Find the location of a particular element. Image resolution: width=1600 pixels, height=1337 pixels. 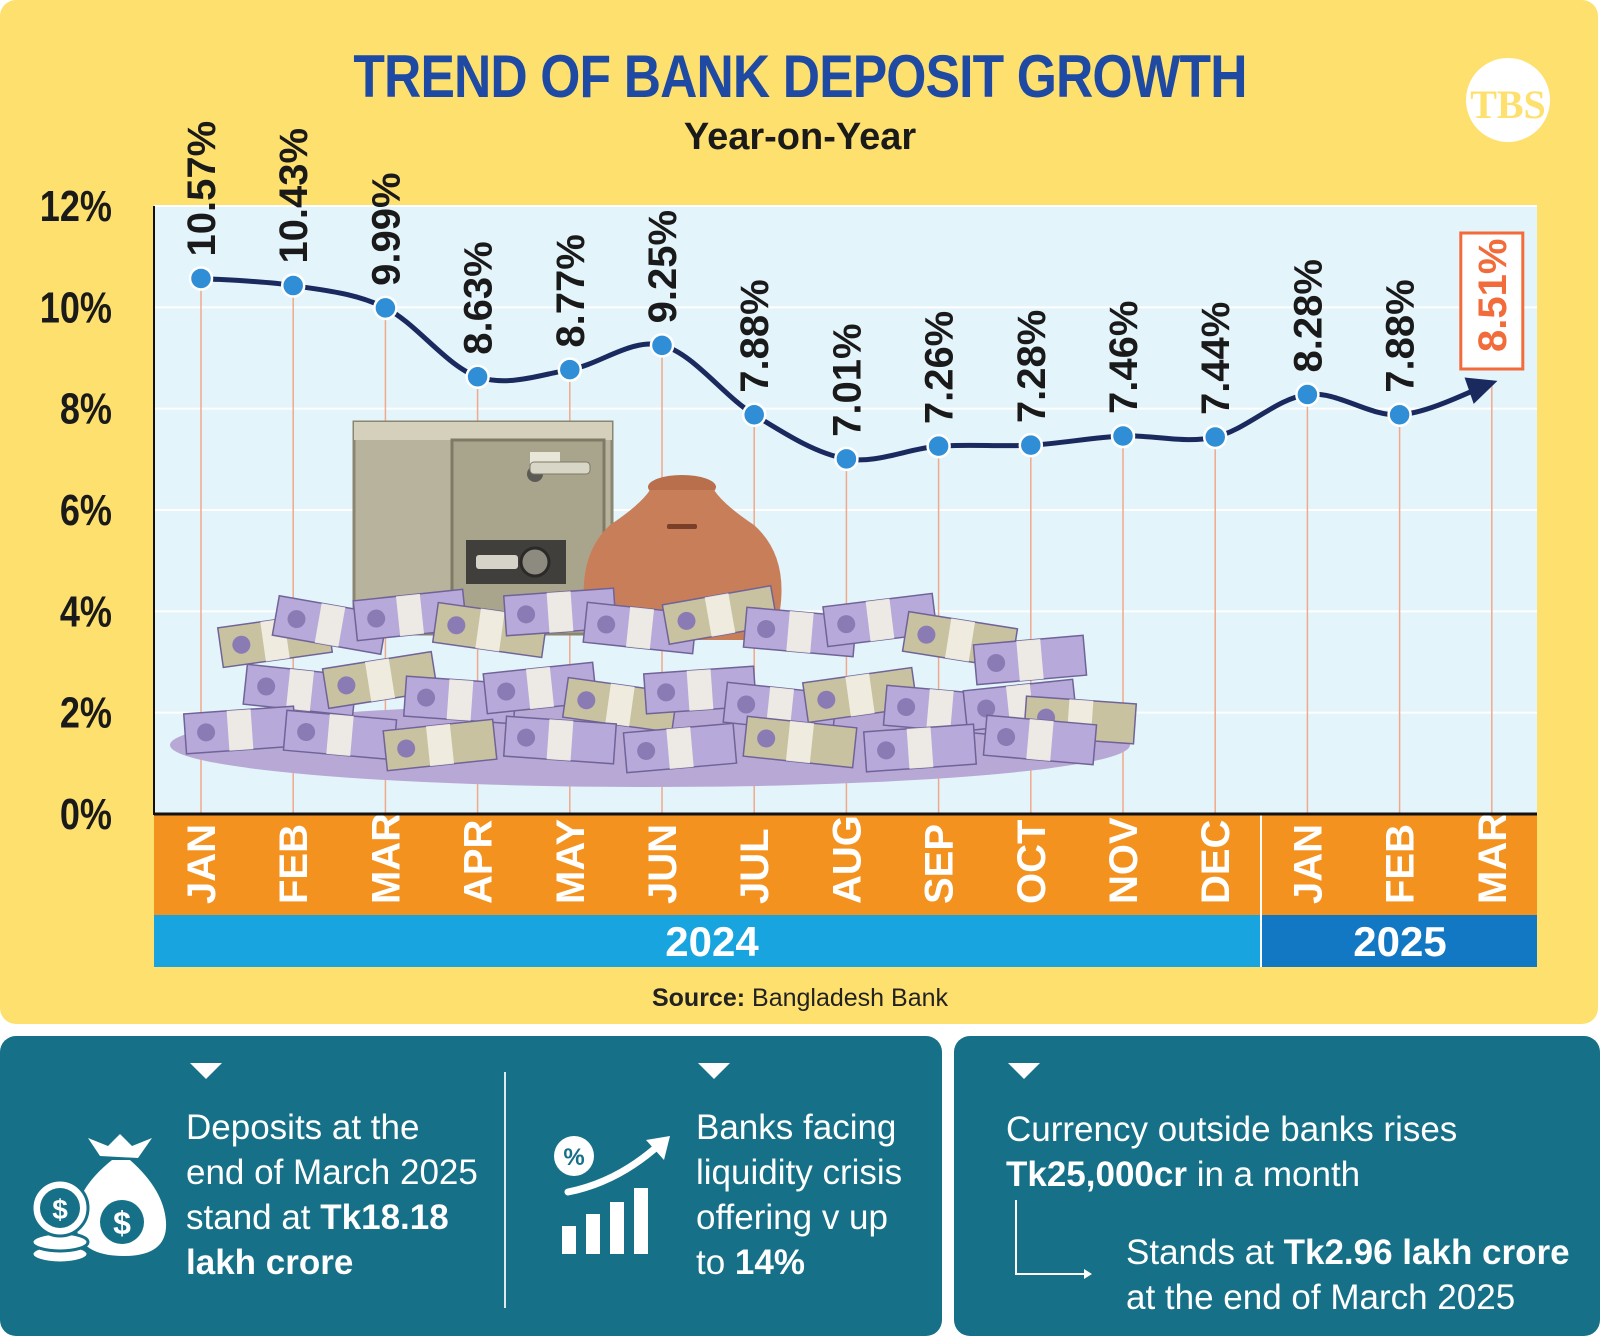

data-points is located at coordinates (800, 369).